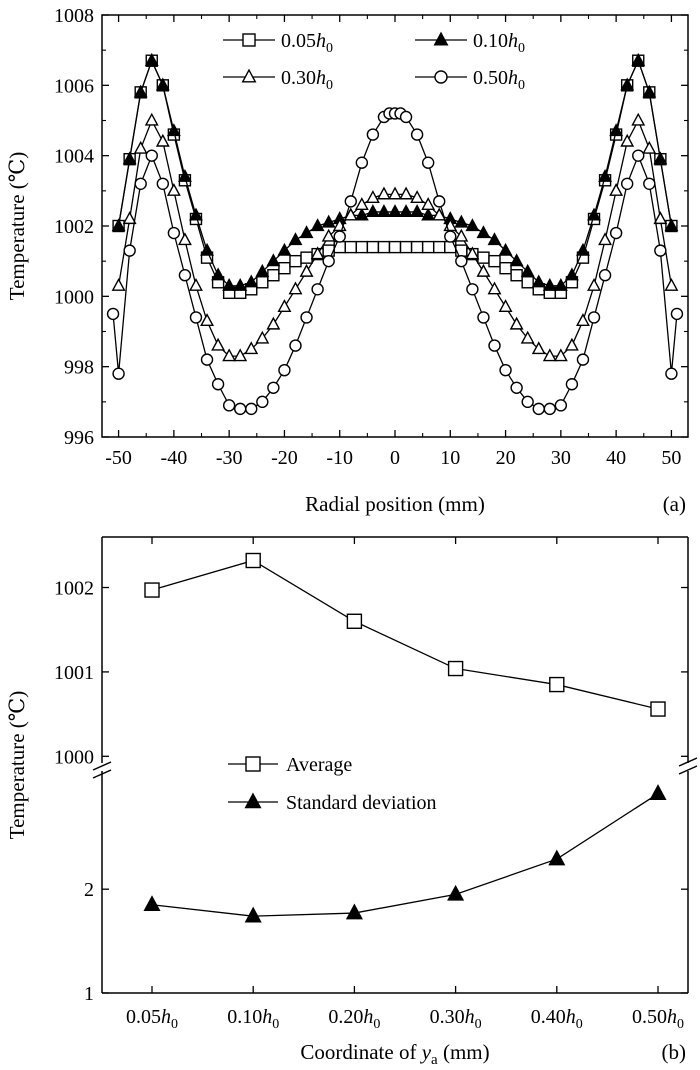  What do you see at coordinates (557, 1019) in the screenshot?
I see `x-tick-label-b: 0.40h0` at bounding box center [557, 1019].